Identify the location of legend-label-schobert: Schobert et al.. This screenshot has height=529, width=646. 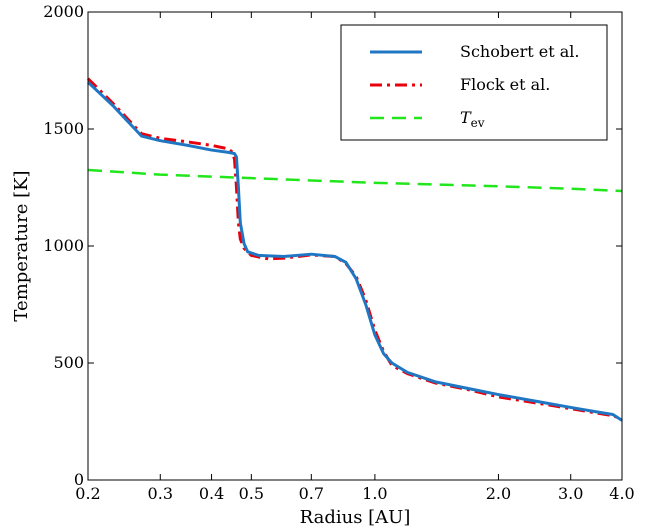
(519, 51).